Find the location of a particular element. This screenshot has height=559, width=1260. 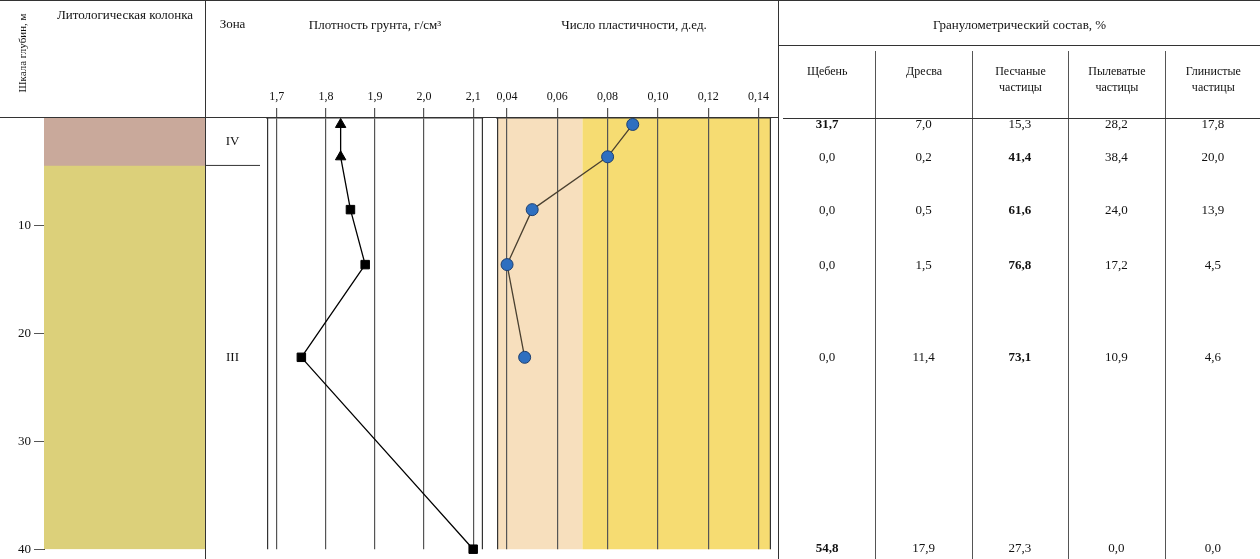

data-label: 24,0 is located at coordinates (1116, 209).